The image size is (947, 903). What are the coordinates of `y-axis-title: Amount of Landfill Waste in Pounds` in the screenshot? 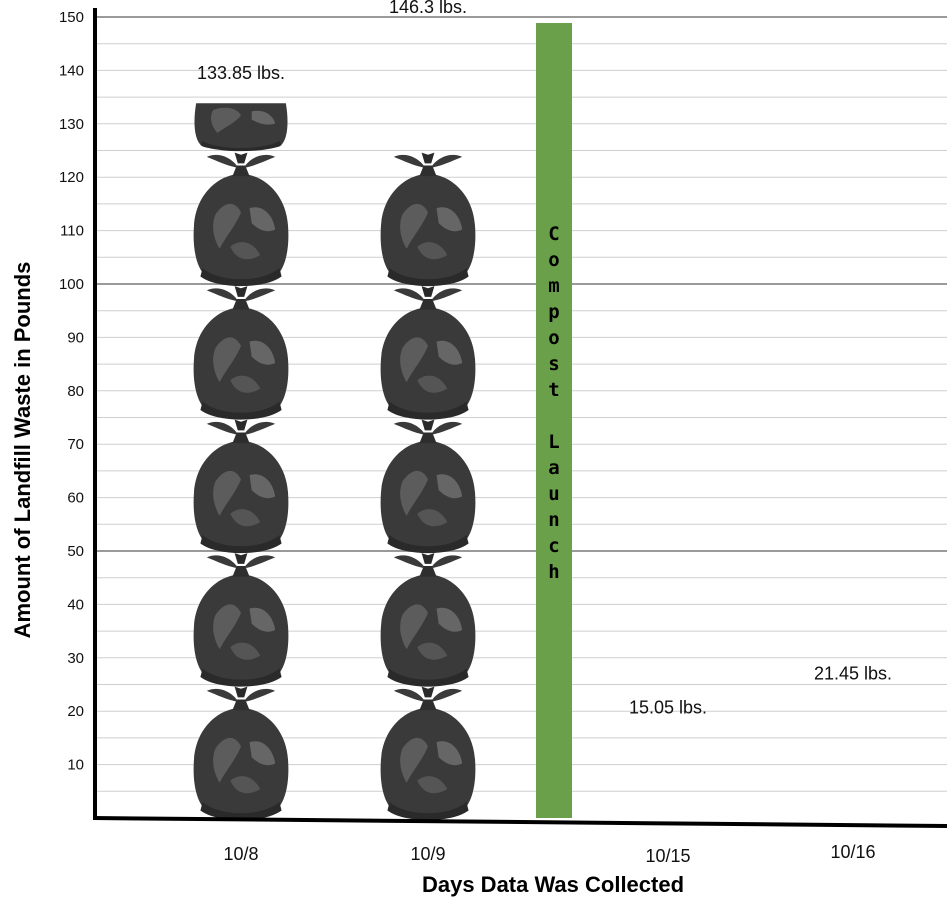 It's located at (22, 450).